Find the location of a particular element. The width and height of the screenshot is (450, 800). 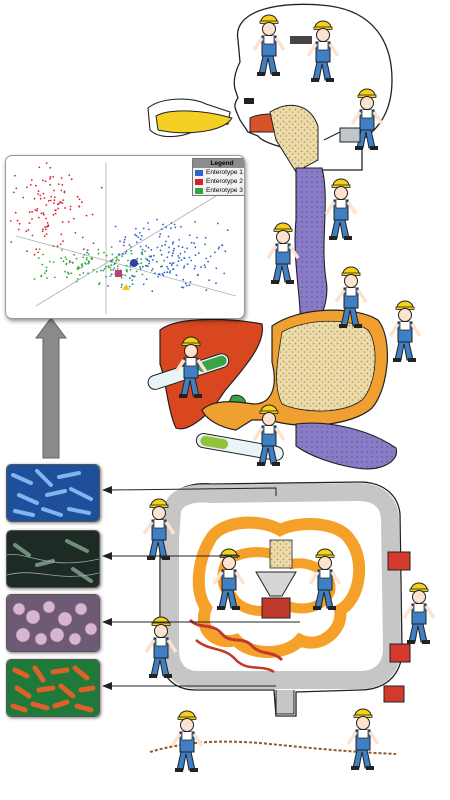

funnel is located at coordinates (276, 584).